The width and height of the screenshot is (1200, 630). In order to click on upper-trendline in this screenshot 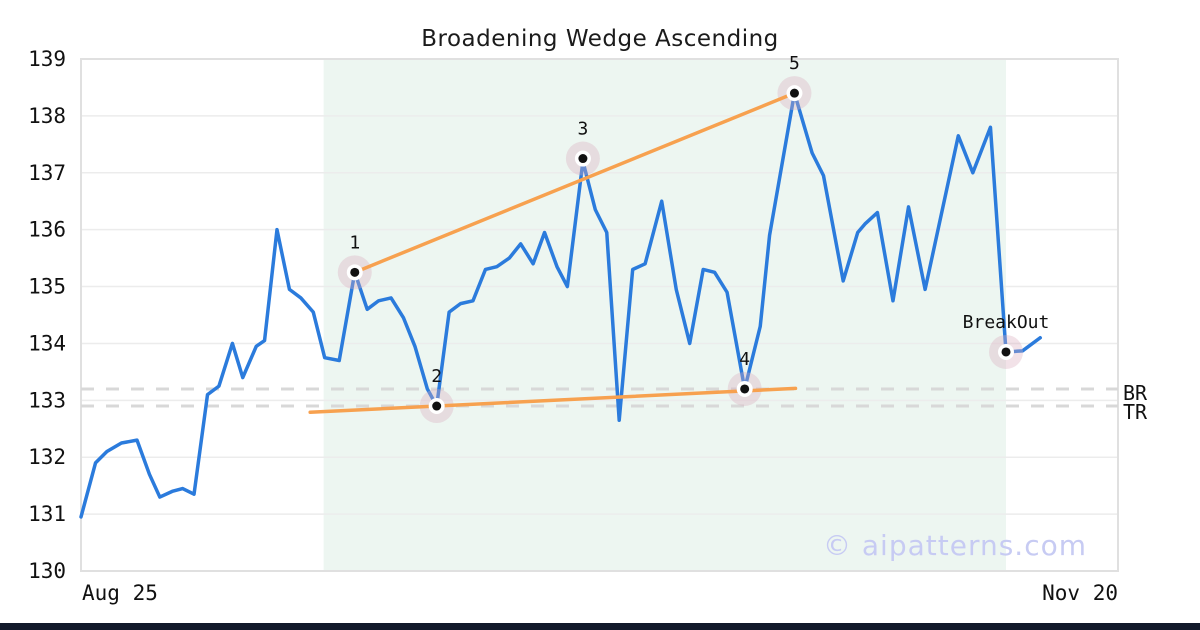, I will do `click(575, 183)`.